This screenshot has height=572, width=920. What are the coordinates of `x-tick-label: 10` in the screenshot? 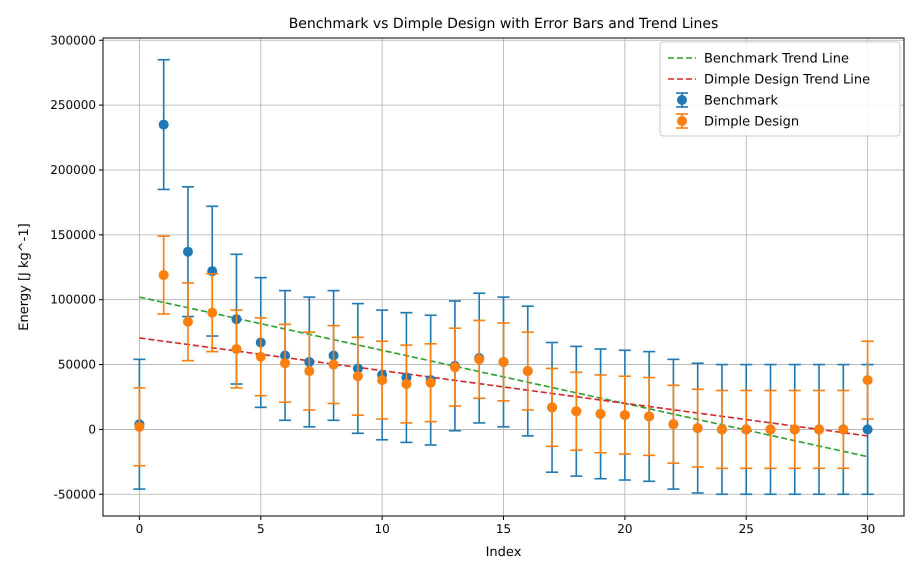 It's located at (382, 529).